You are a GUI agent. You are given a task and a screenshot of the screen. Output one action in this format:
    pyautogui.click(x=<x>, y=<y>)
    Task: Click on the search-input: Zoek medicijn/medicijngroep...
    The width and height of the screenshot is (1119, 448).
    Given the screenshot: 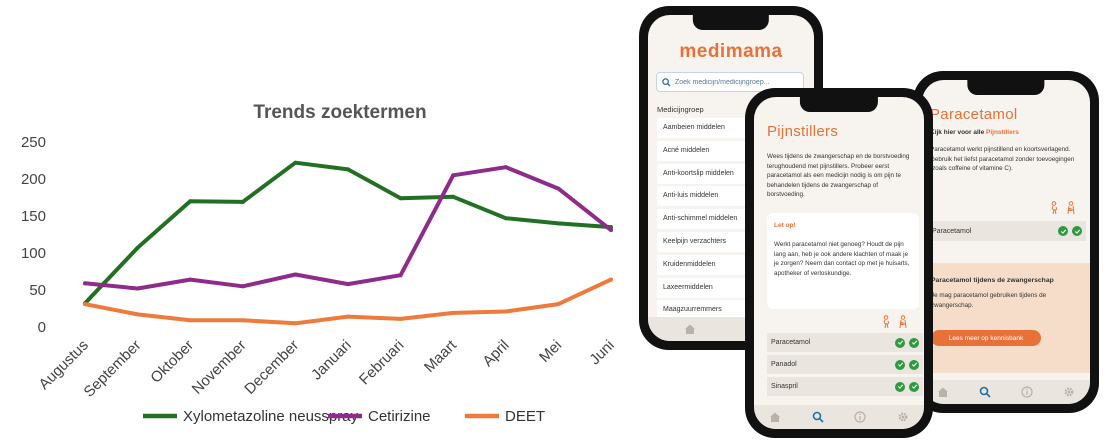 What is the action you would take?
    pyautogui.click(x=730, y=82)
    